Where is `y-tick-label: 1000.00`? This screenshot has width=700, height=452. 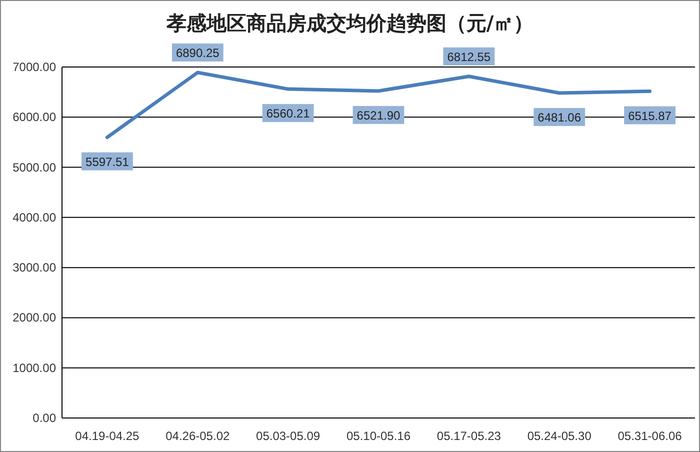 y-tick-label: 1000.00 is located at coordinates (34, 367).